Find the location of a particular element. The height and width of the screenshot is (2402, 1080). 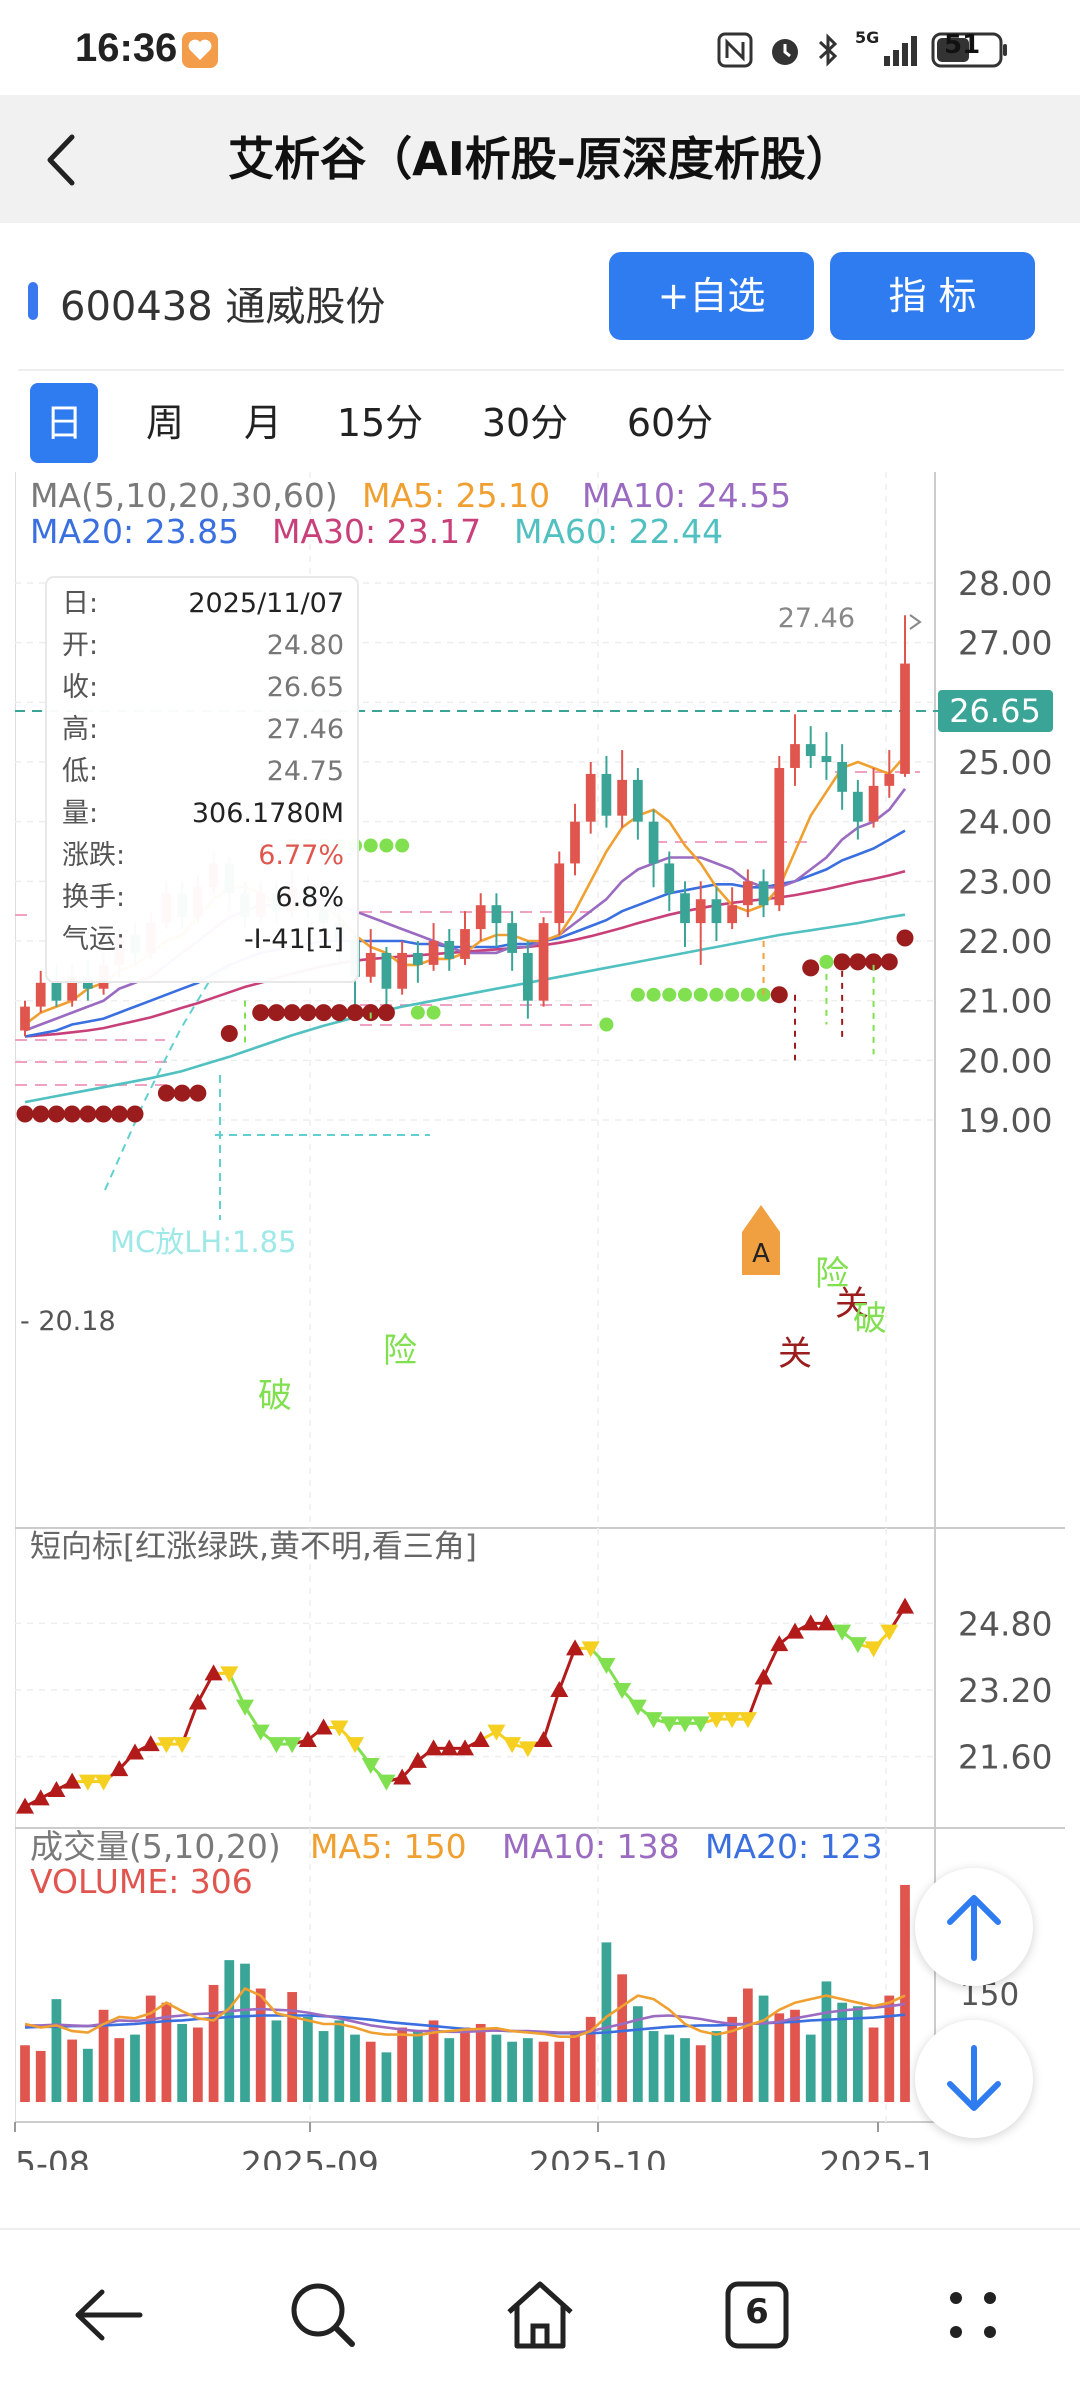

nav-bar: 艾析谷（AI析股-原深度析股） is located at coordinates (540, 159).